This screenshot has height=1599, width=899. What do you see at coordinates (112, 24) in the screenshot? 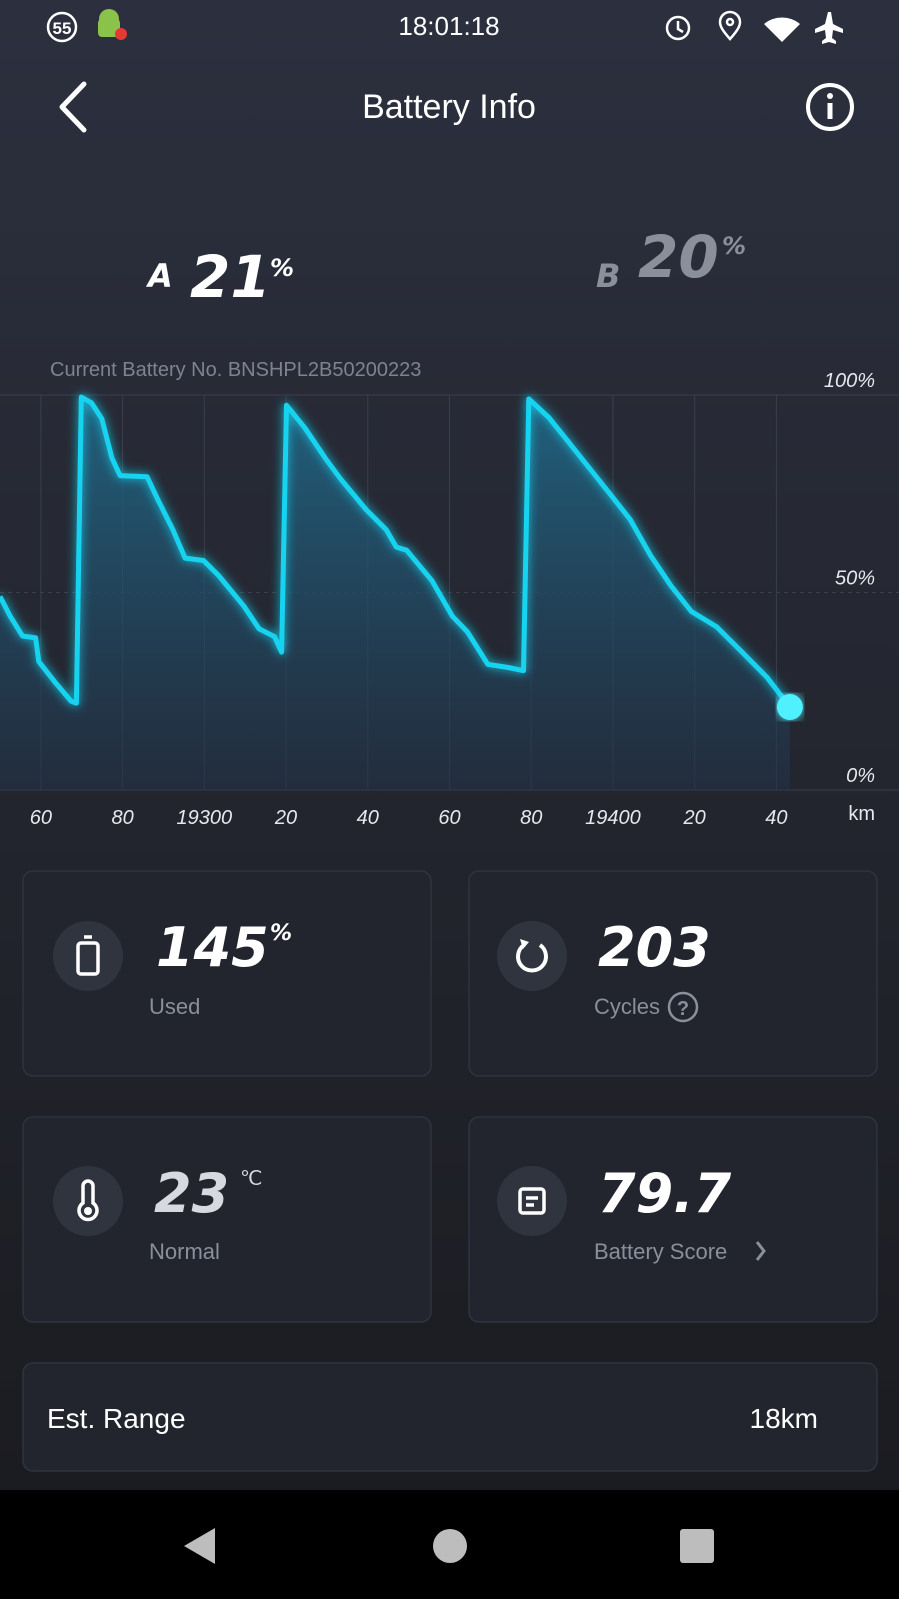
I see `android-icon` at bounding box center [112, 24].